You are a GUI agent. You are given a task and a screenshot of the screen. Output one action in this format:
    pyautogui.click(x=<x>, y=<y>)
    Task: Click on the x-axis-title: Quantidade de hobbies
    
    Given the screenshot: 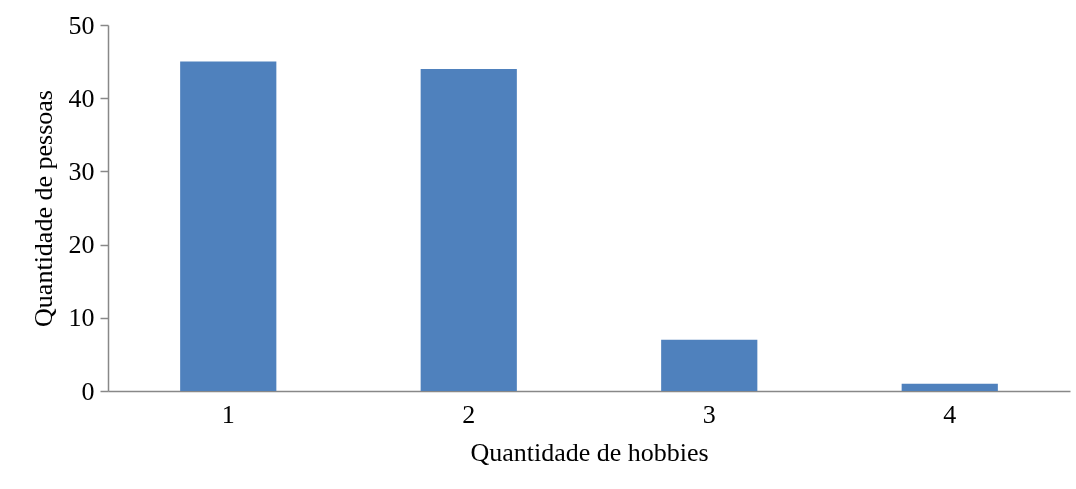 What is the action you would take?
    pyautogui.click(x=589, y=452)
    